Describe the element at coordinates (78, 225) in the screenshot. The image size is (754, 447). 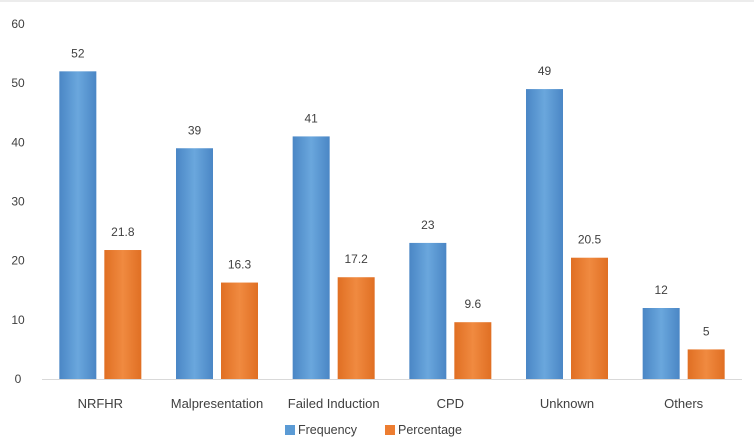
I see `bar-frequency-nrfhr` at that location.